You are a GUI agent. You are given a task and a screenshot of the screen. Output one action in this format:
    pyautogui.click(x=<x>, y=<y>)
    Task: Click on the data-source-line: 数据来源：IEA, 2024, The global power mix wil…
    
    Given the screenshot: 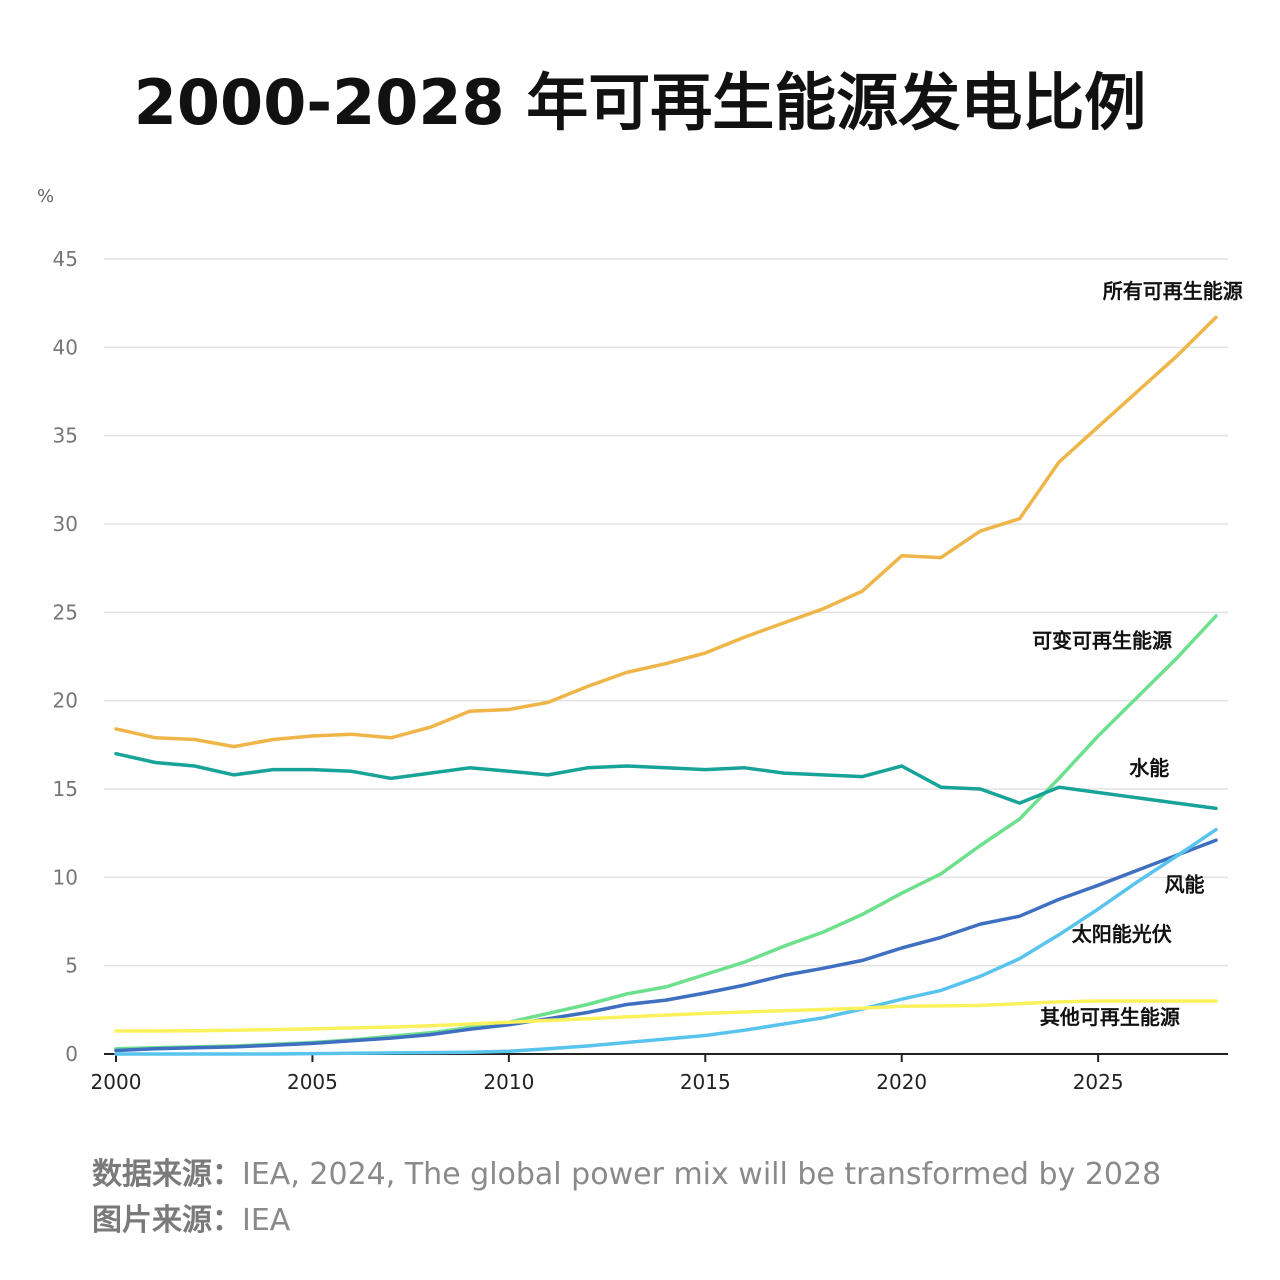 What is the action you would take?
    pyautogui.click(x=626, y=1175)
    